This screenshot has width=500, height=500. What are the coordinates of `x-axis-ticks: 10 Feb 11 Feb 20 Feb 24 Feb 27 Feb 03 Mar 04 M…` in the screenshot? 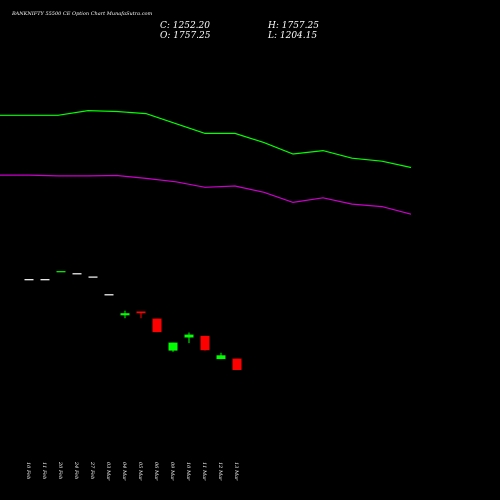 It's located at (132, 471).